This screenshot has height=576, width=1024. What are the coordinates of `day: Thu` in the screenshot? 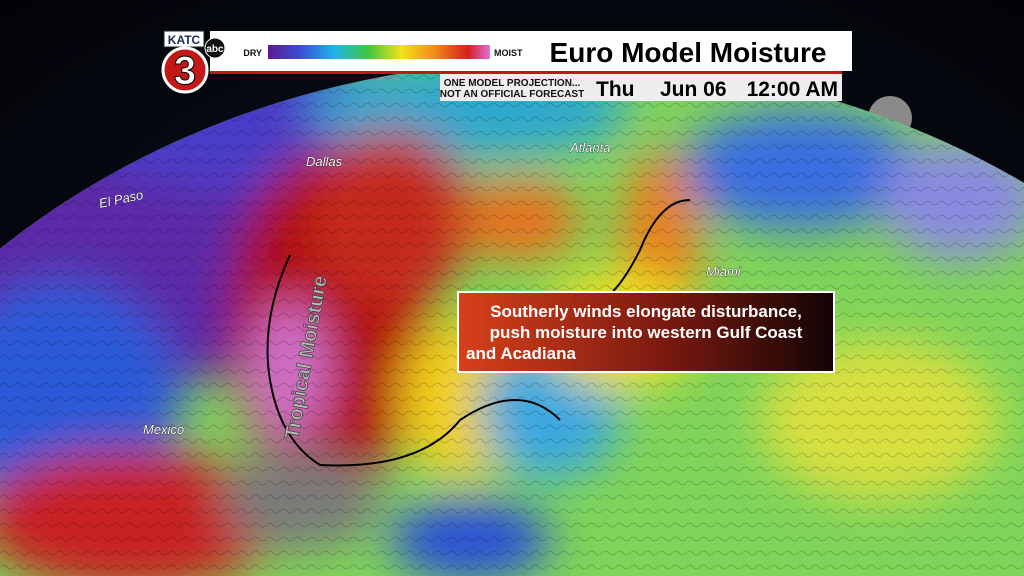 It's located at (615, 89).